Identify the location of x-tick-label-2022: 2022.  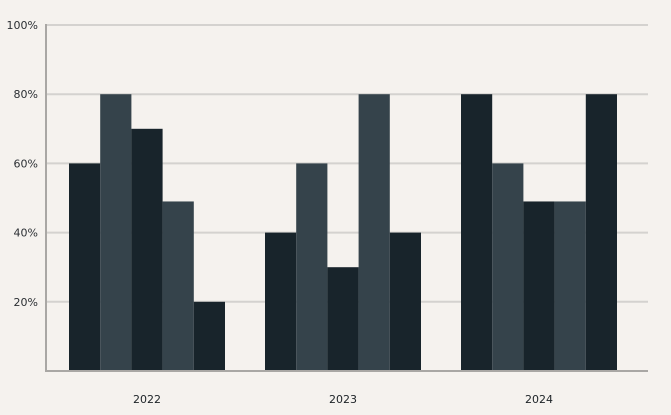
(147, 399).